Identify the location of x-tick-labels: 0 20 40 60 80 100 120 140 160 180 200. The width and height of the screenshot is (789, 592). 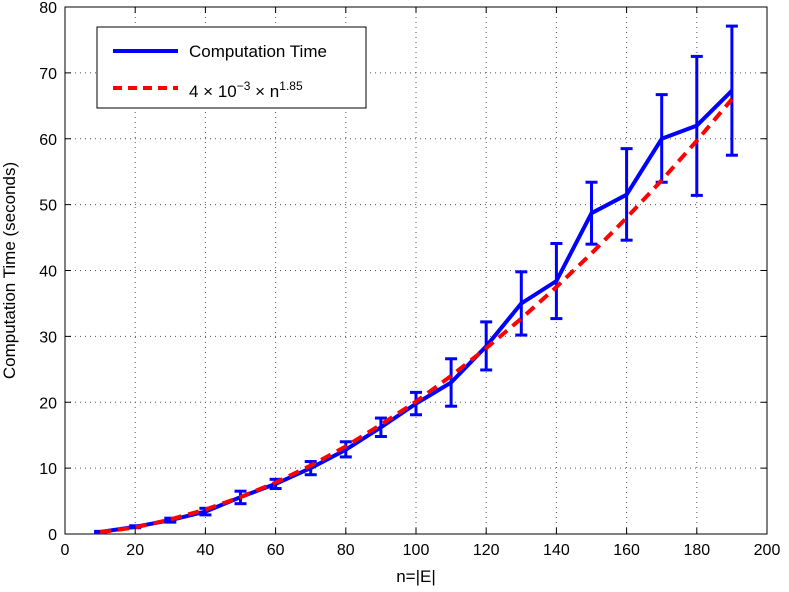
(421, 550).